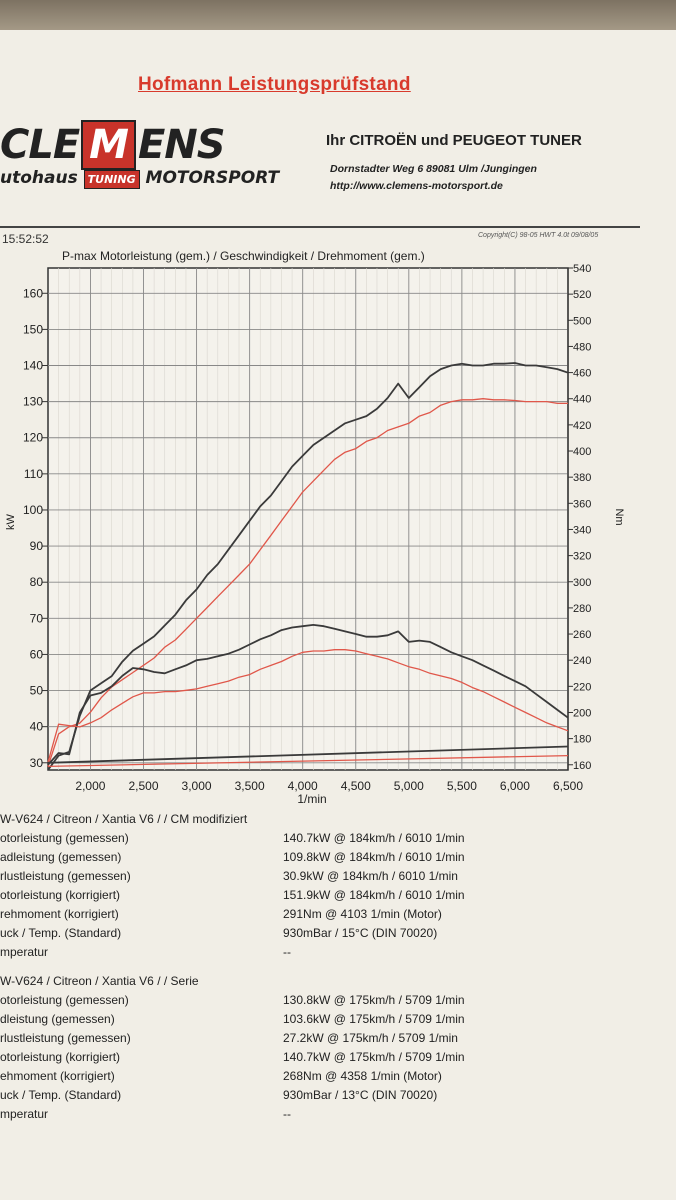 This screenshot has width=676, height=1200. What do you see at coordinates (33, 474) in the screenshot?
I see `y-tick-label: 110` at bounding box center [33, 474].